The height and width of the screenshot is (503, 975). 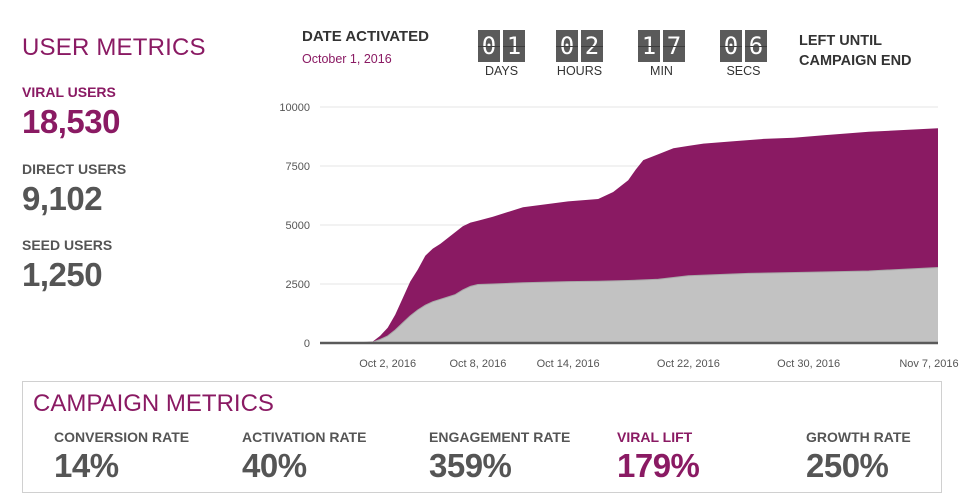 What do you see at coordinates (69, 92) in the screenshot?
I see `viral-users-label: VIRAL USERS` at bounding box center [69, 92].